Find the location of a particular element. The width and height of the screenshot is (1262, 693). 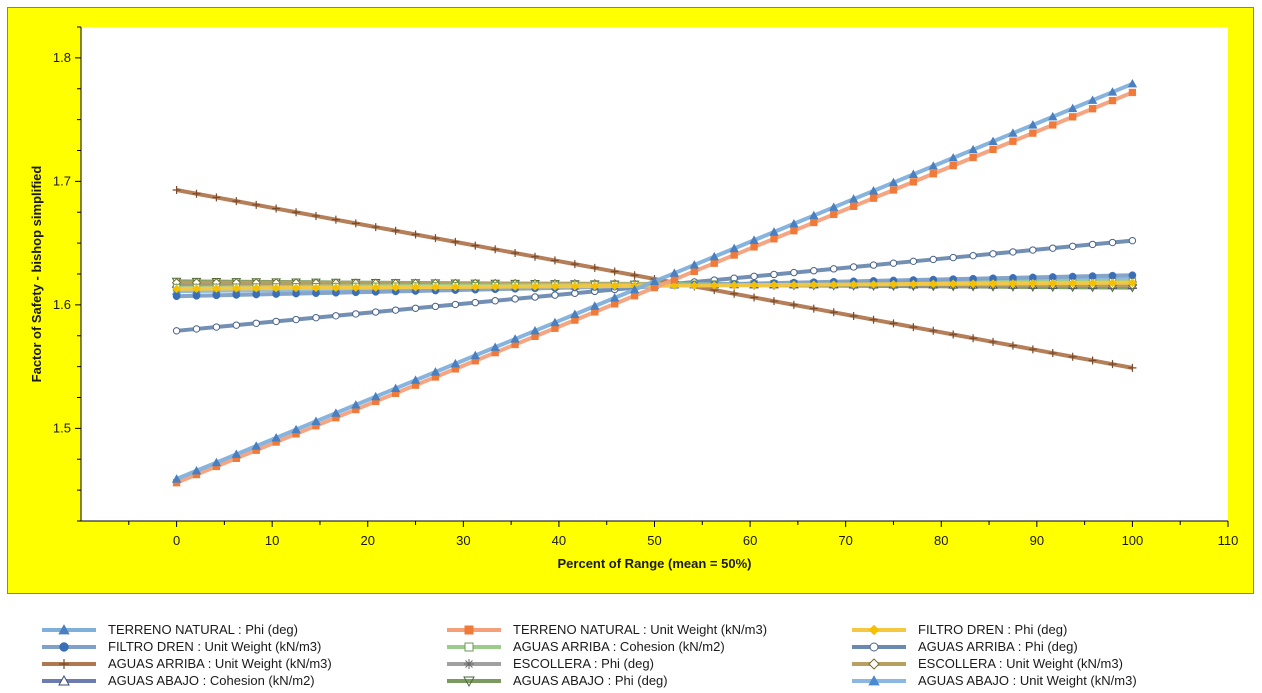

legend-label: AGUAS ARRIBA : Phi (deg) is located at coordinates (998, 646).